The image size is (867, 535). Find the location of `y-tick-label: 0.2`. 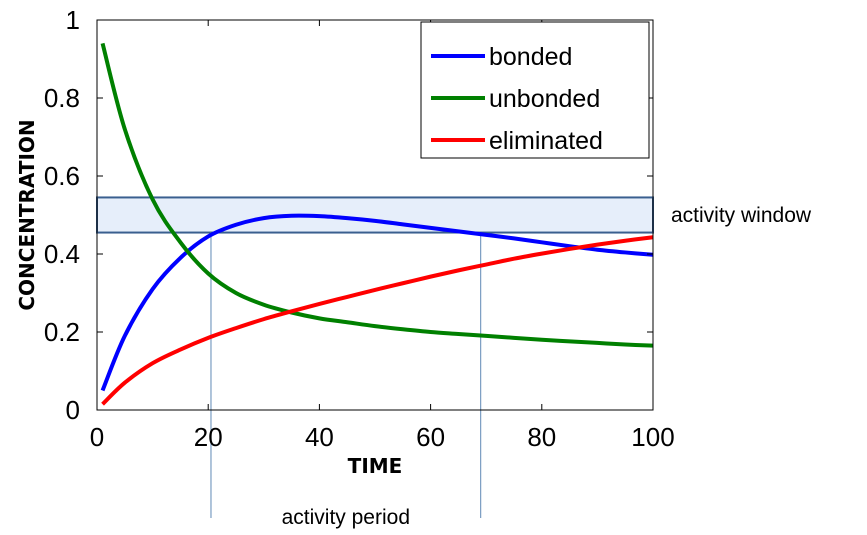

y-tick-label: 0.2 is located at coordinates (62, 332).